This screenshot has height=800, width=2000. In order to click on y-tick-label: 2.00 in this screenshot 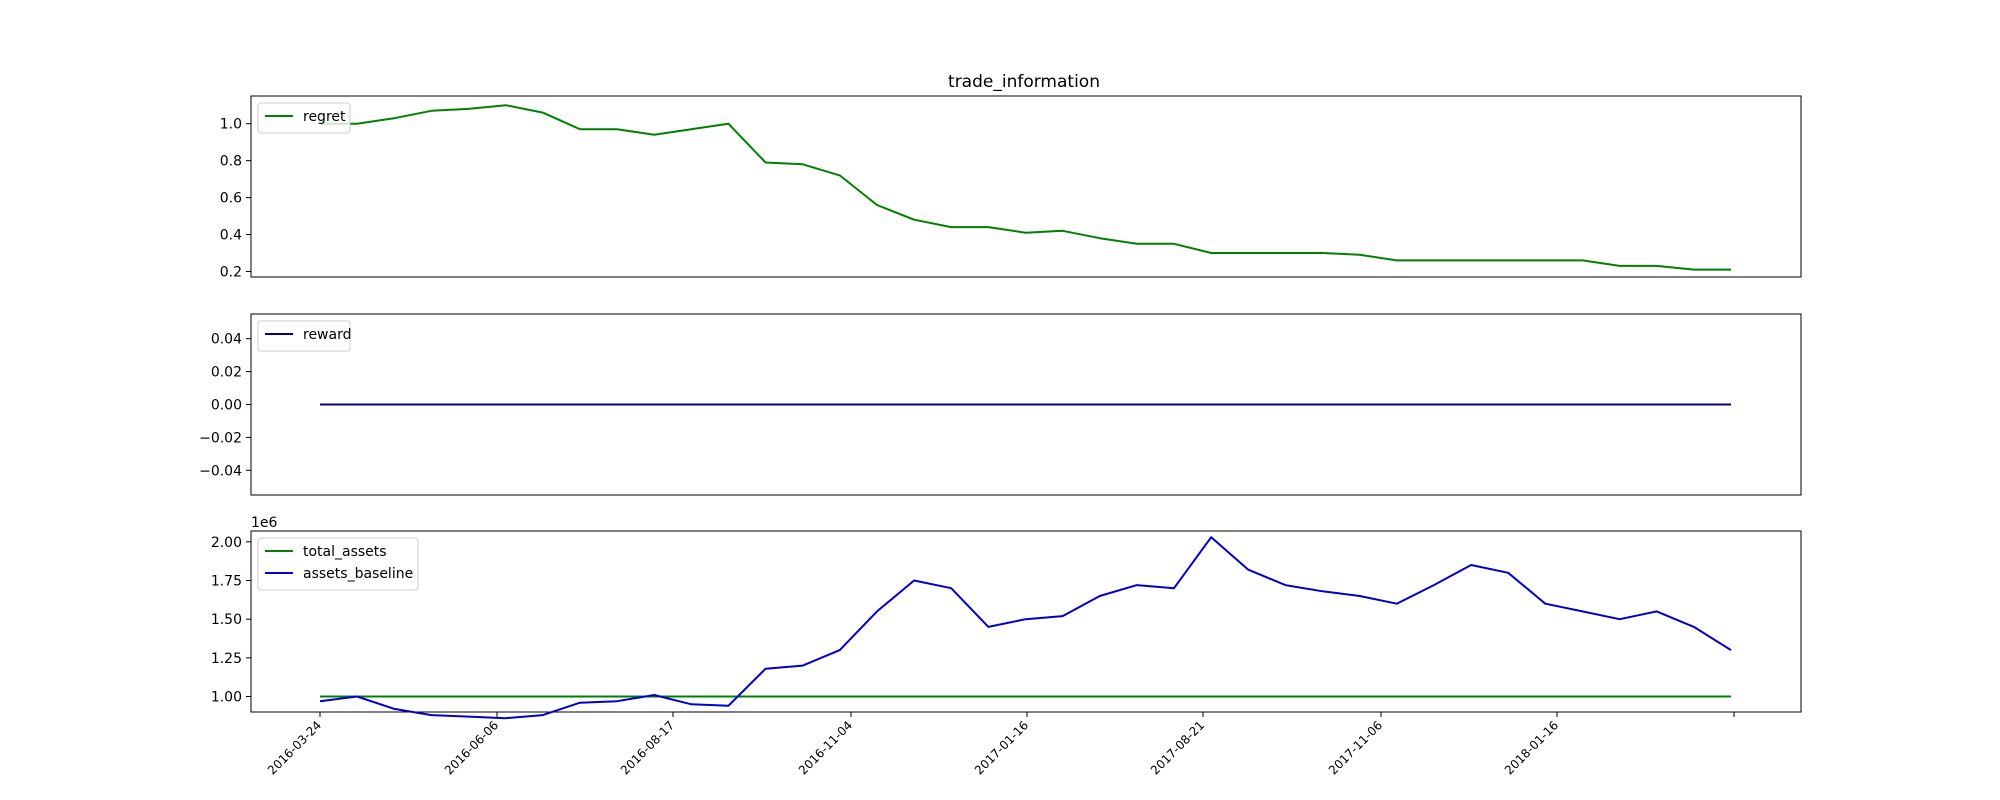, I will do `click(226, 543)`.